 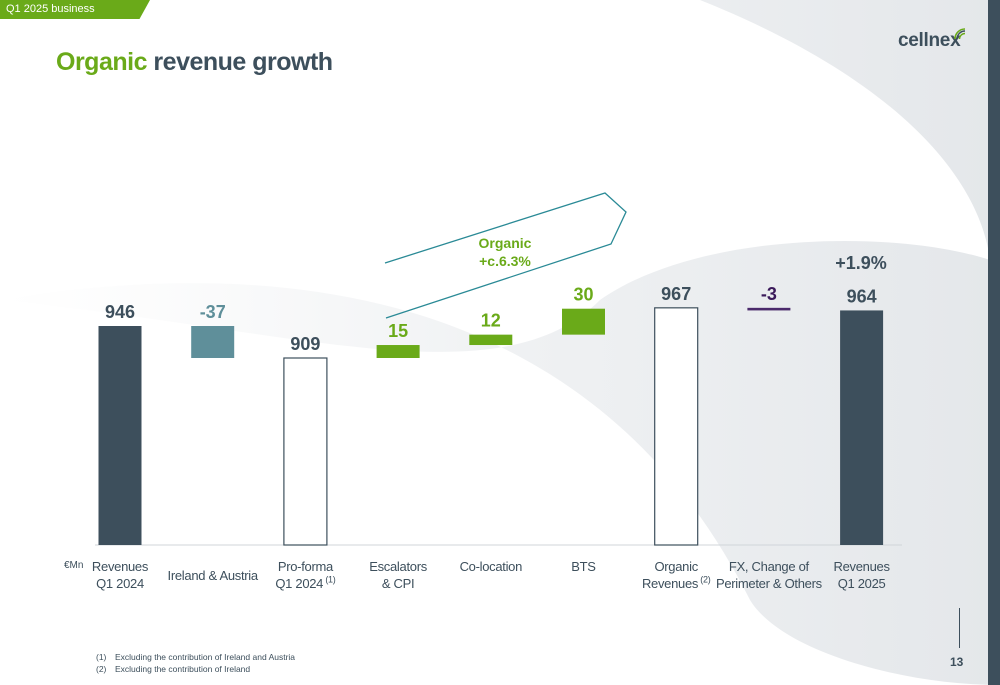 I want to click on page-divider, so click(x=959, y=628).